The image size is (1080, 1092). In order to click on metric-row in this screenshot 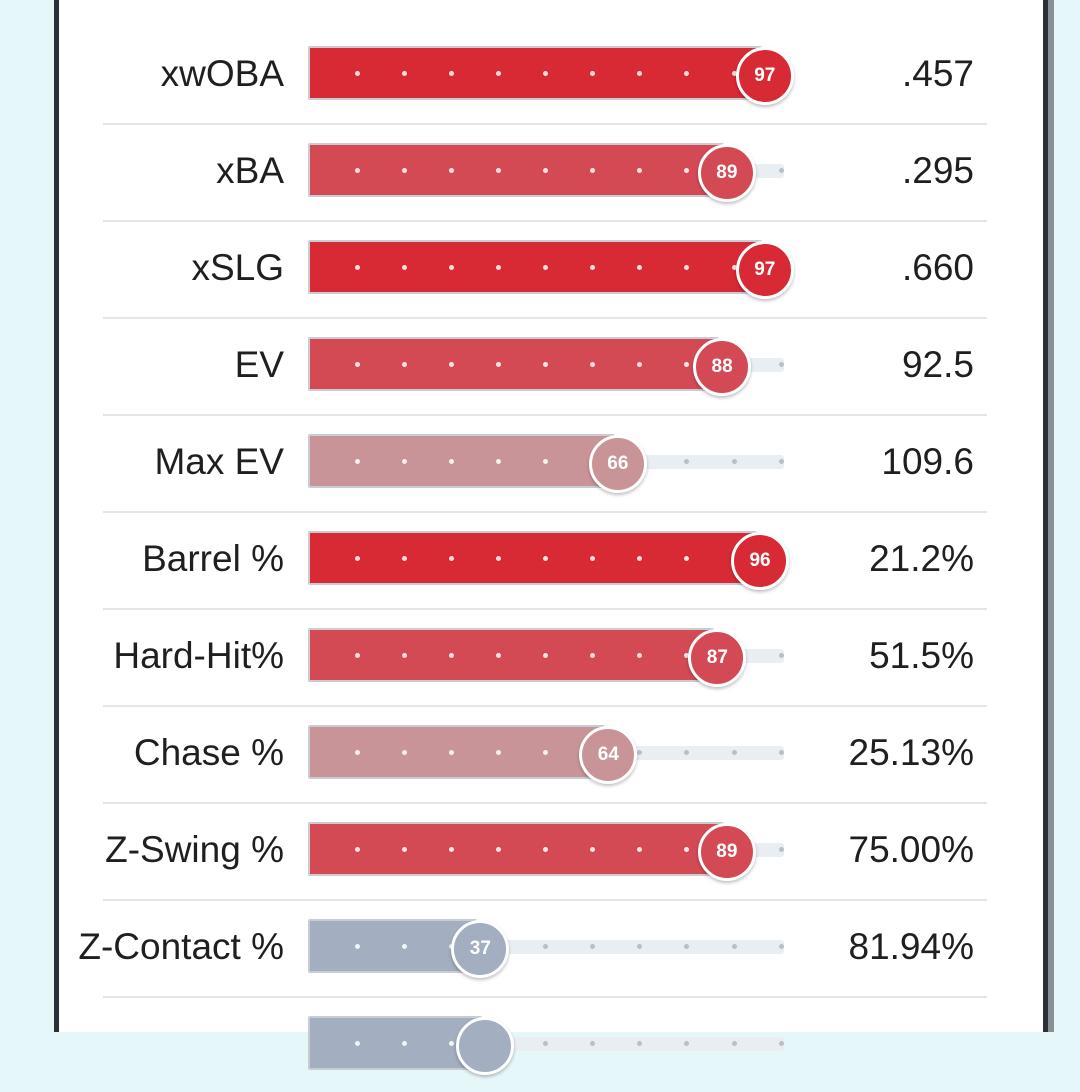, I will do `click(540, 1043)`.